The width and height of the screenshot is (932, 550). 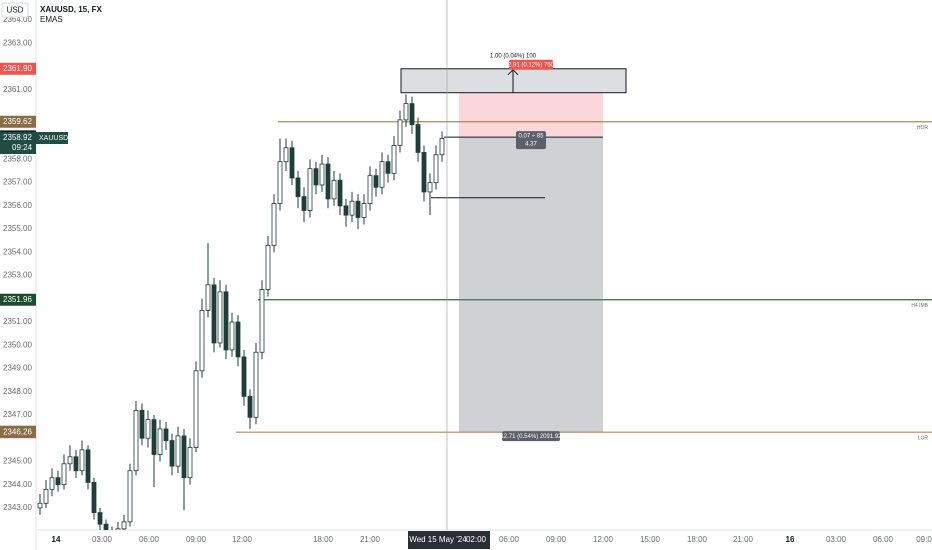 What do you see at coordinates (697, 539) in the screenshot?
I see `x-tick-label: 18:00` at bounding box center [697, 539].